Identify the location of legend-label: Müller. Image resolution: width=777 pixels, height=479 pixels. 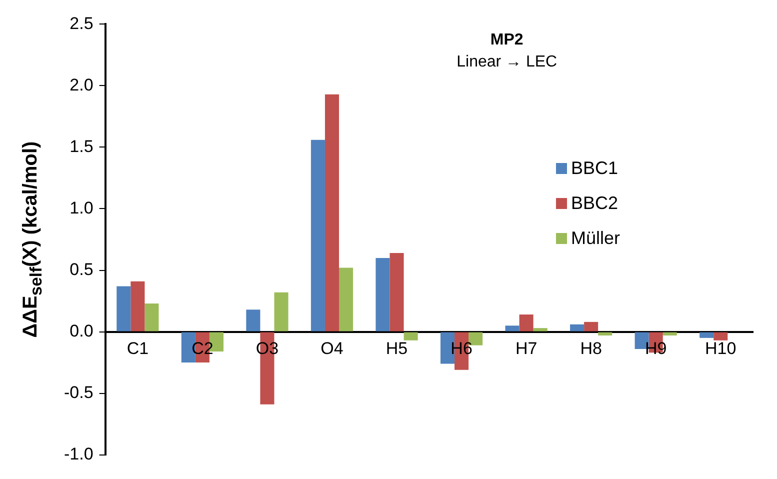
(595, 238).